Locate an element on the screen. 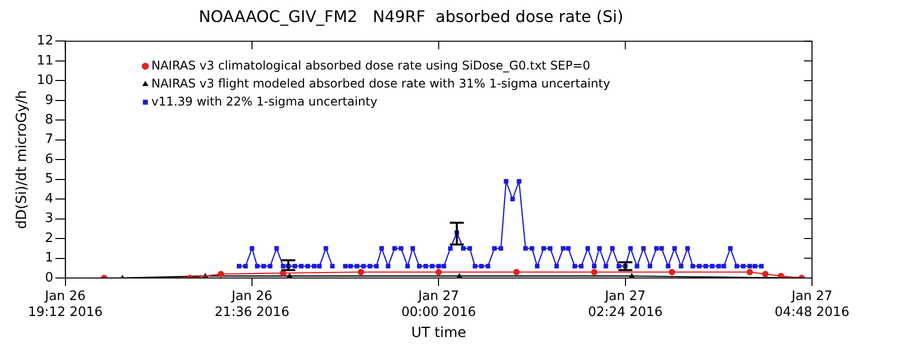 The height and width of the screenshot is (350, 900). y-tick-label: 9 is located at coordinates (49, 100).